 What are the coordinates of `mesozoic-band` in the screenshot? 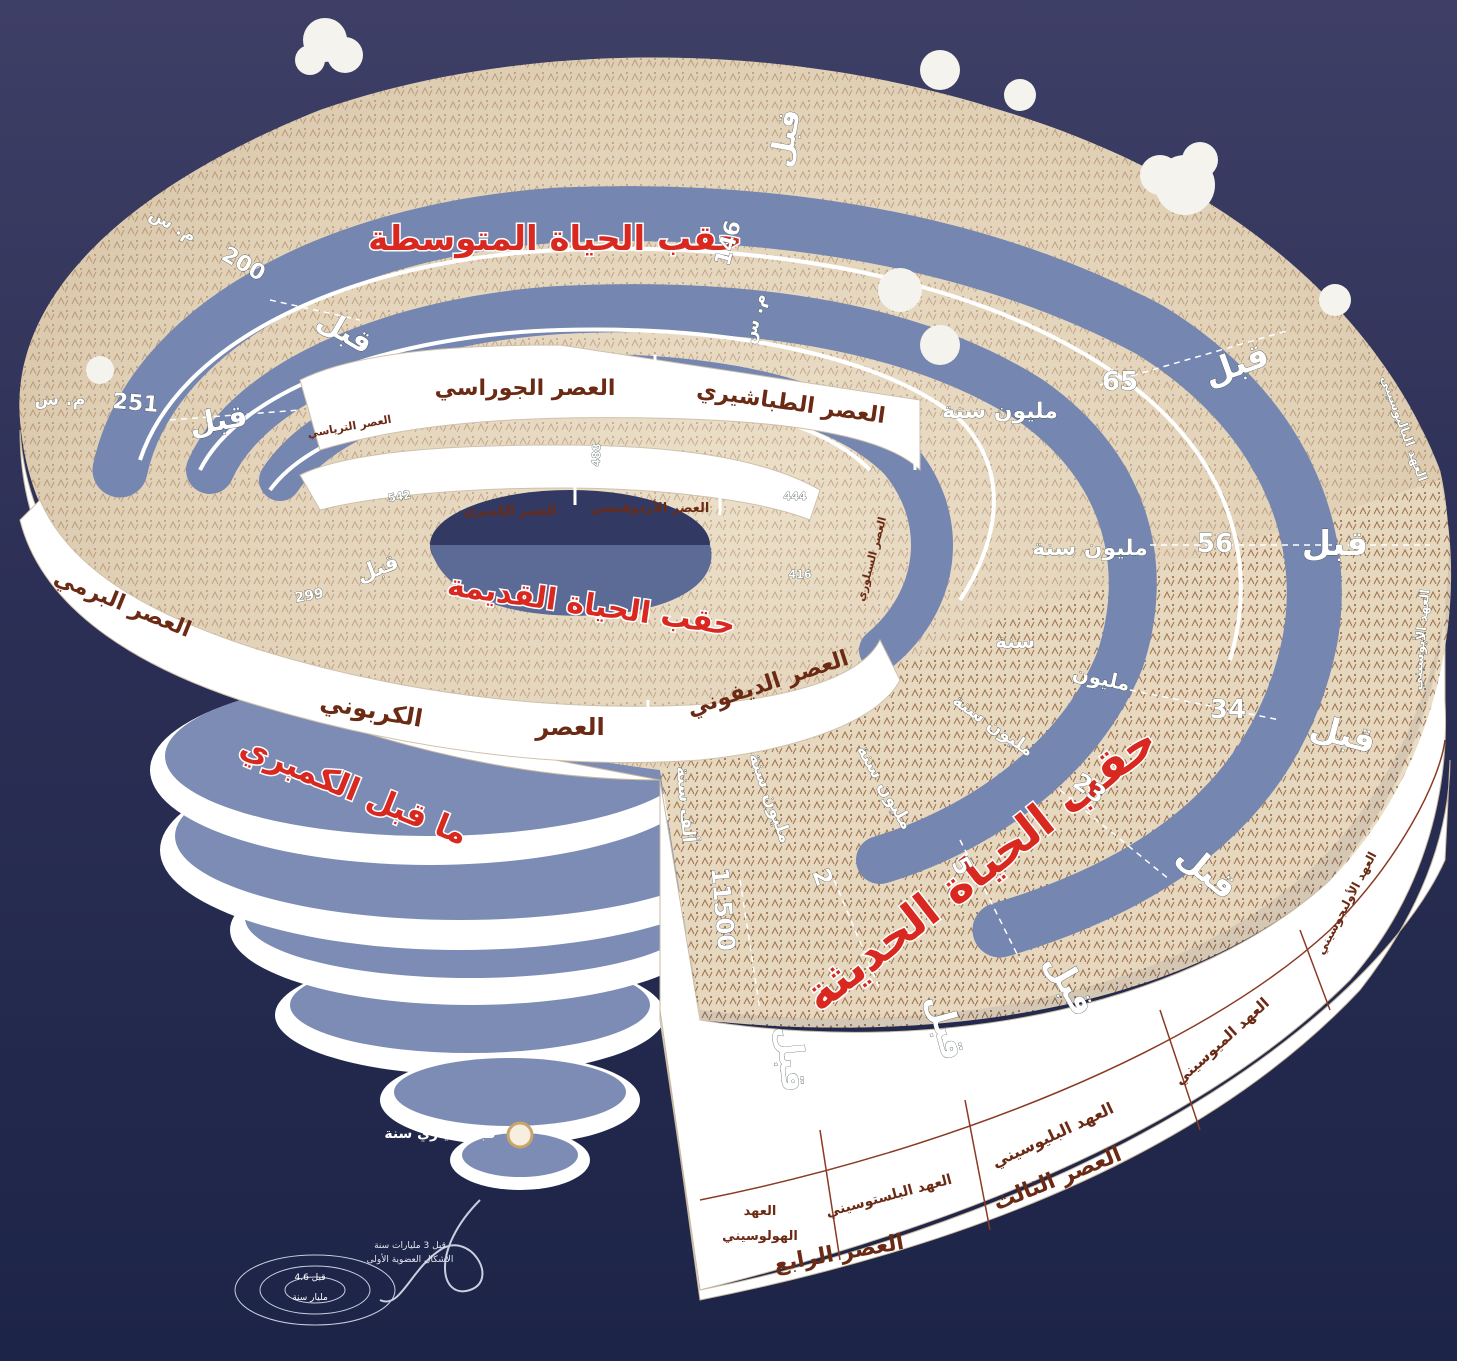 It's located at (610, 408).